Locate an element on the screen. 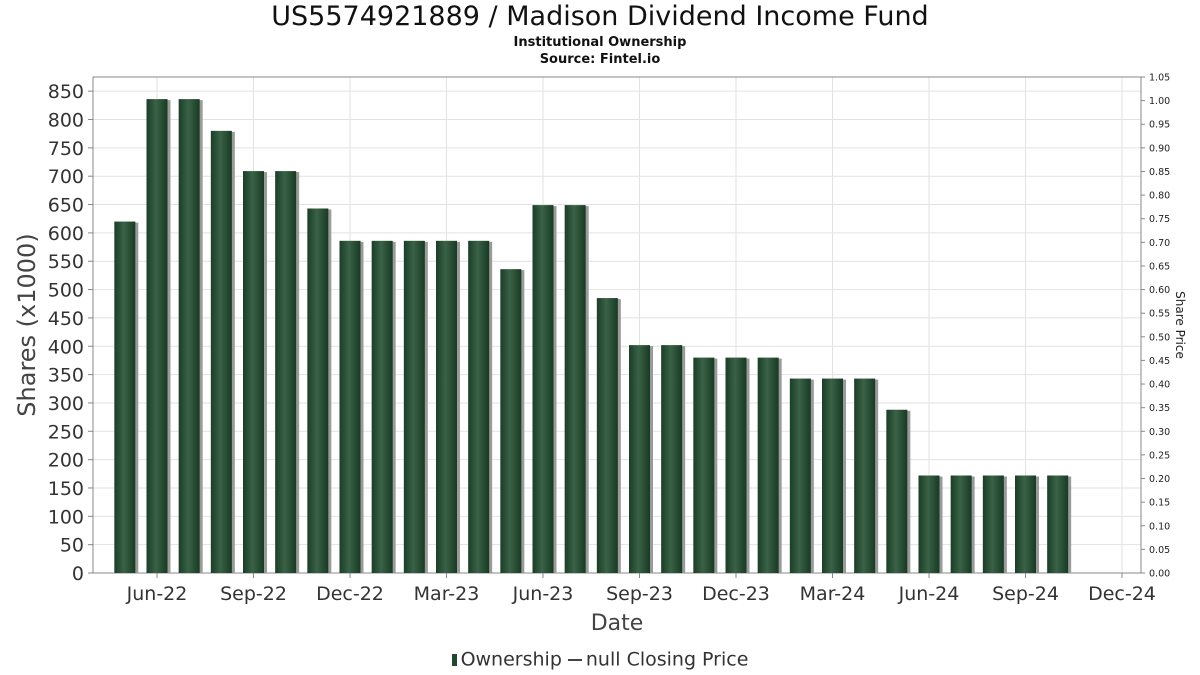  x-tick-label: Jun-24 is located at coordinates (929, 594).